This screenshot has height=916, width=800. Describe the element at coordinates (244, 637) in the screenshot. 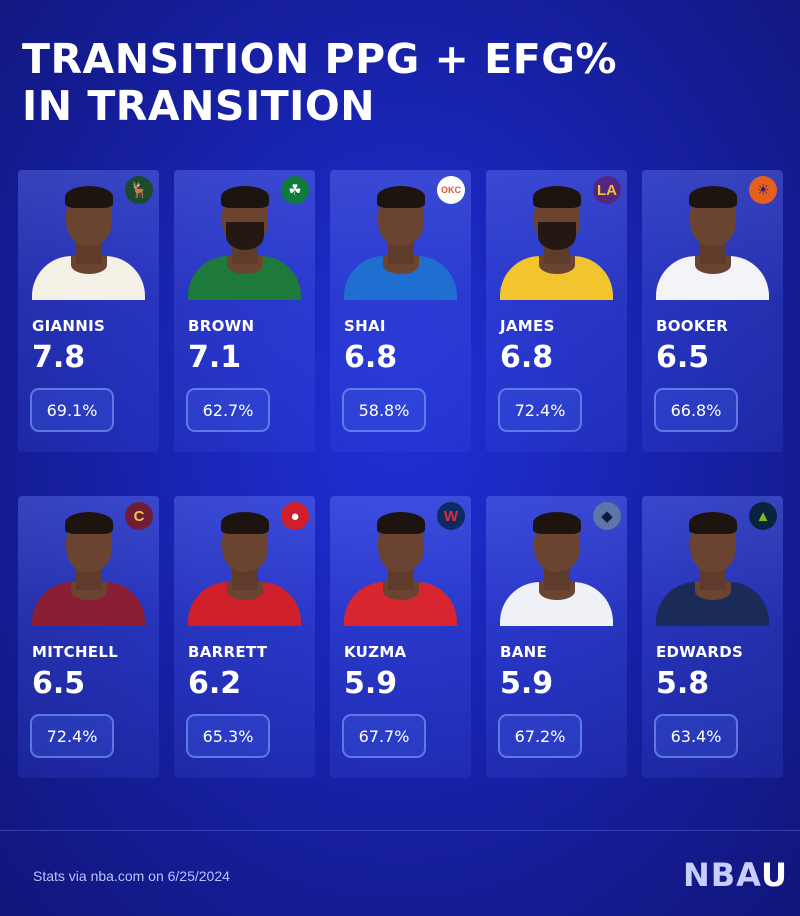

I see `player-card: ● BARRETT 6.2 65.3%` at that location.